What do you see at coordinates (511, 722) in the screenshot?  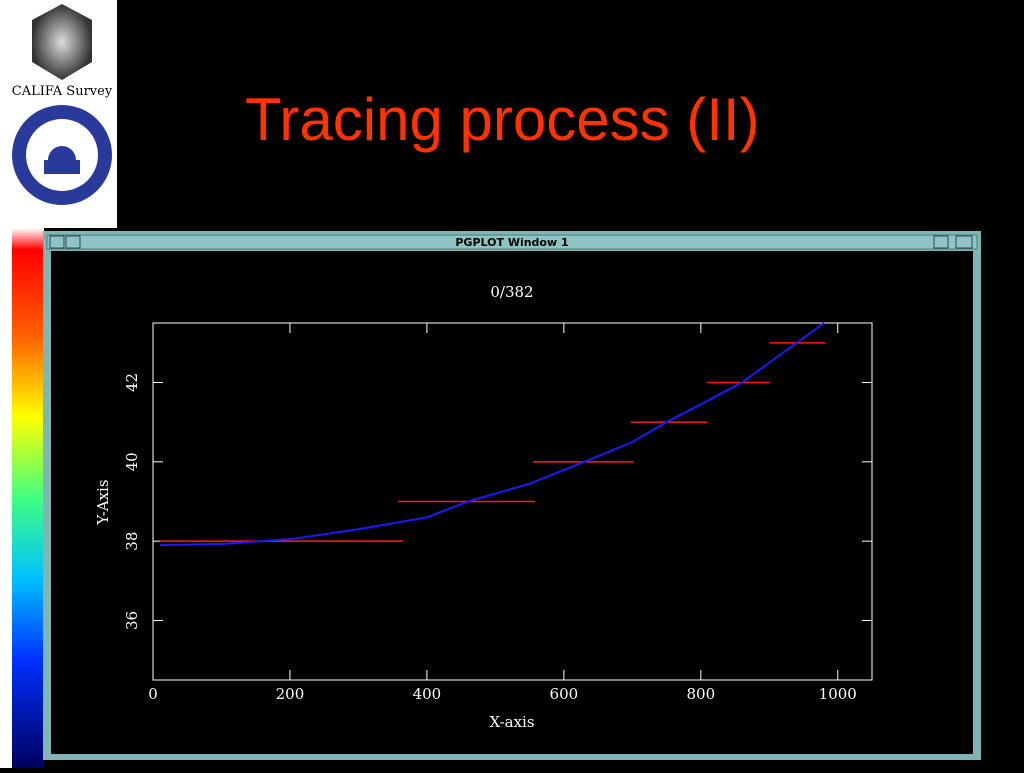 I see `x-axis-label: X-axis` at bounding box center [511, 722].